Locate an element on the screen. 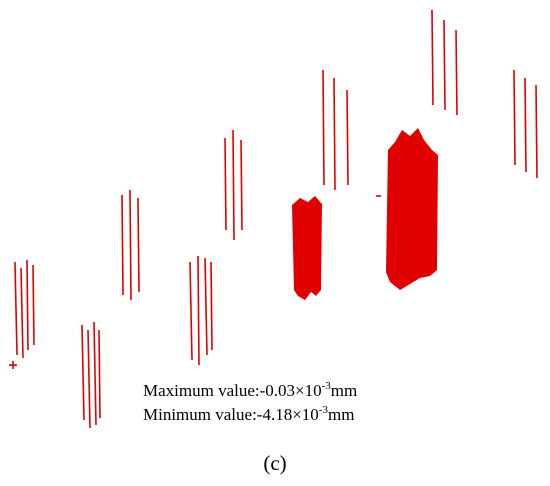 The image size is (550, 486). max-exponent: -3 is located at coordinates (327, 386).